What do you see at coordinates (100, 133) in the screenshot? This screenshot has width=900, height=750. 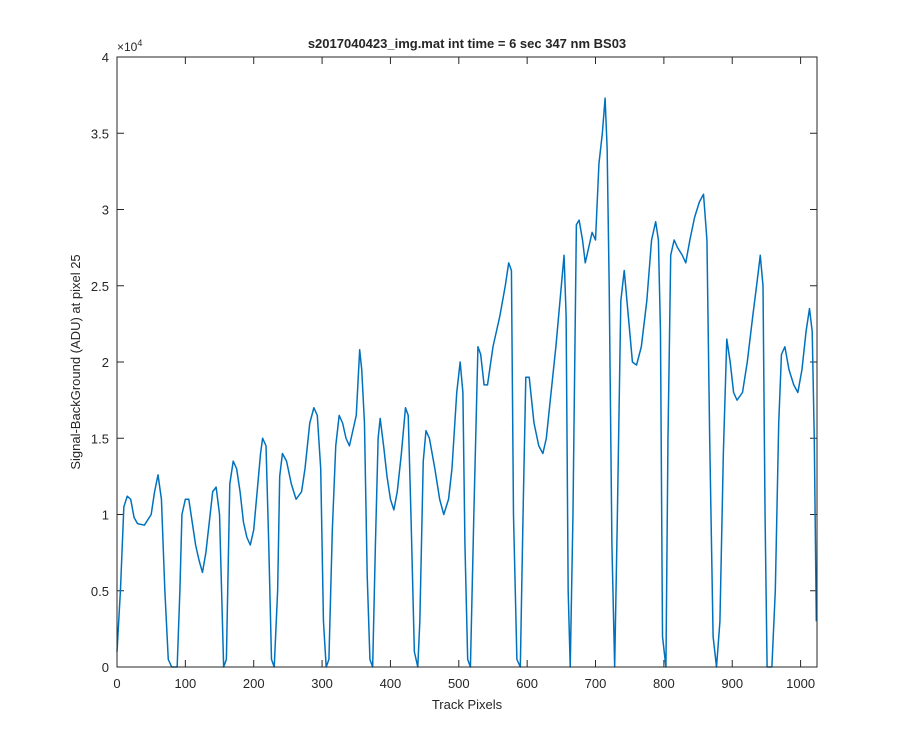 I see `y-tick-label: 3.5` at bounding box center [100, 133].